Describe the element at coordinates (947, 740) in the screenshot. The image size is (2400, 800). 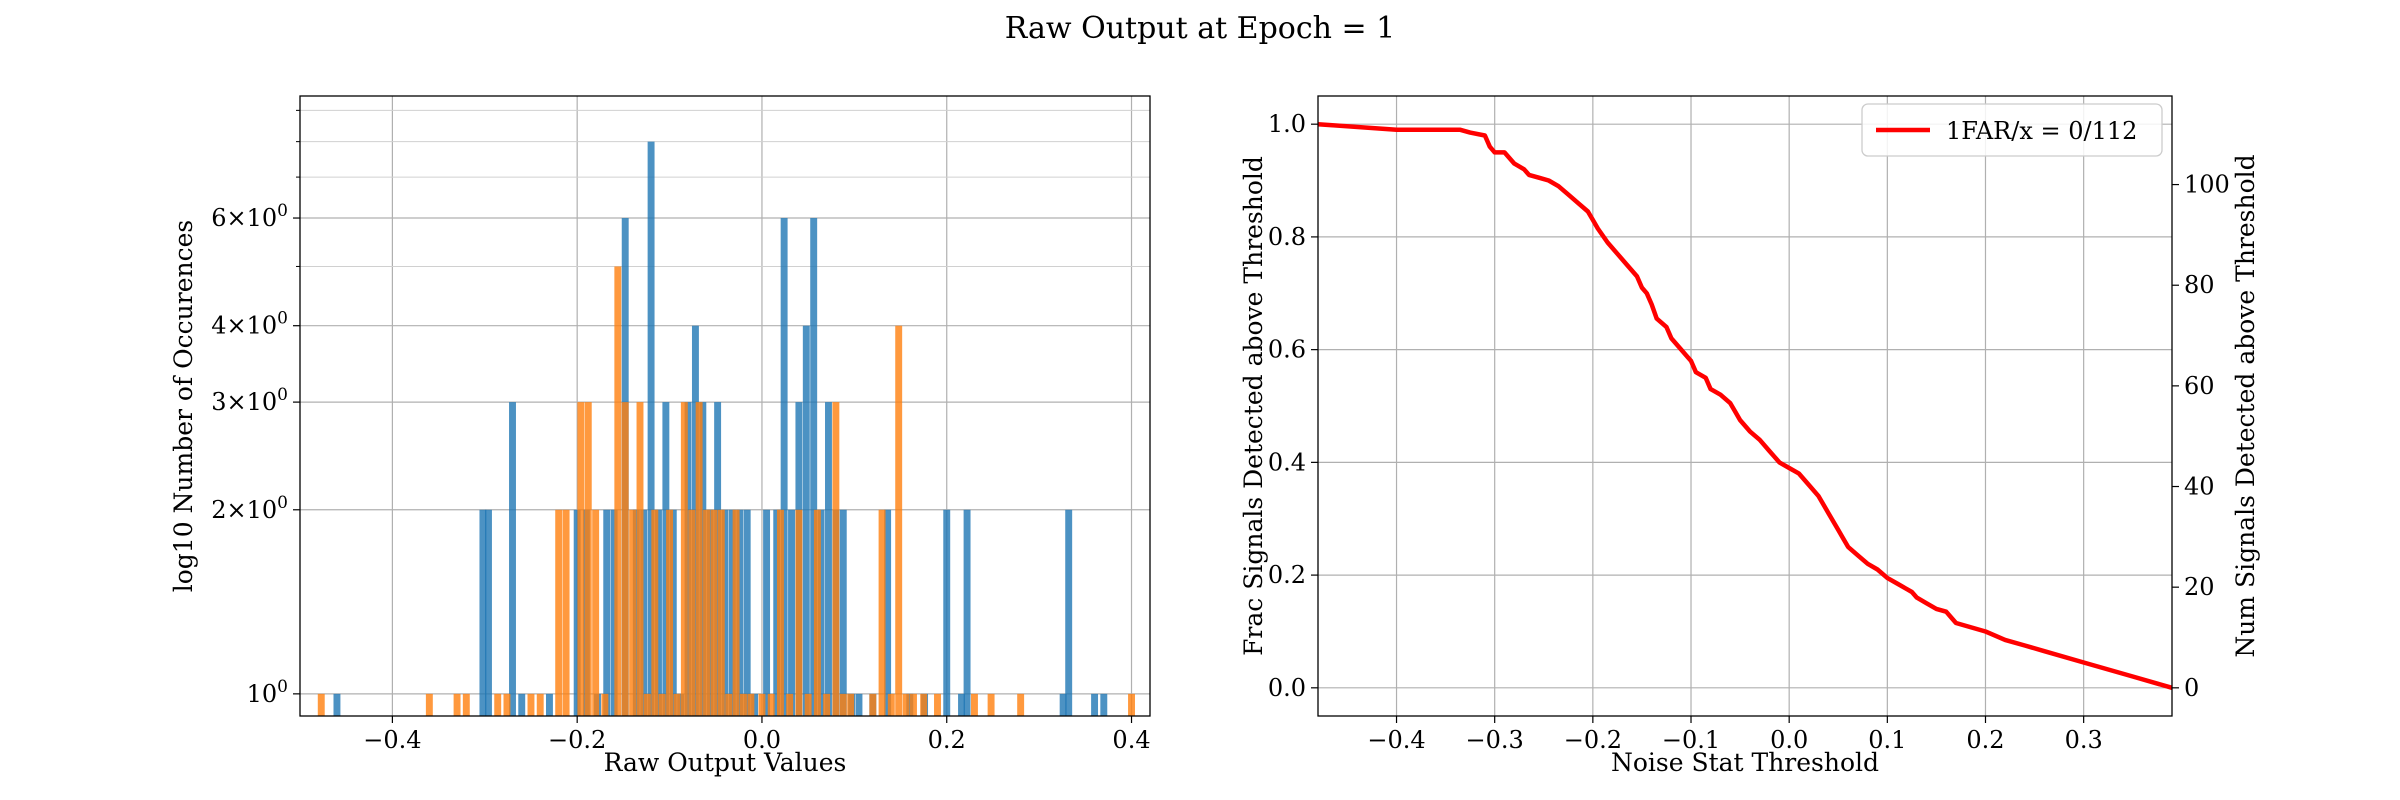
I see `histogram-x-tick-label: 0.2` at that location.